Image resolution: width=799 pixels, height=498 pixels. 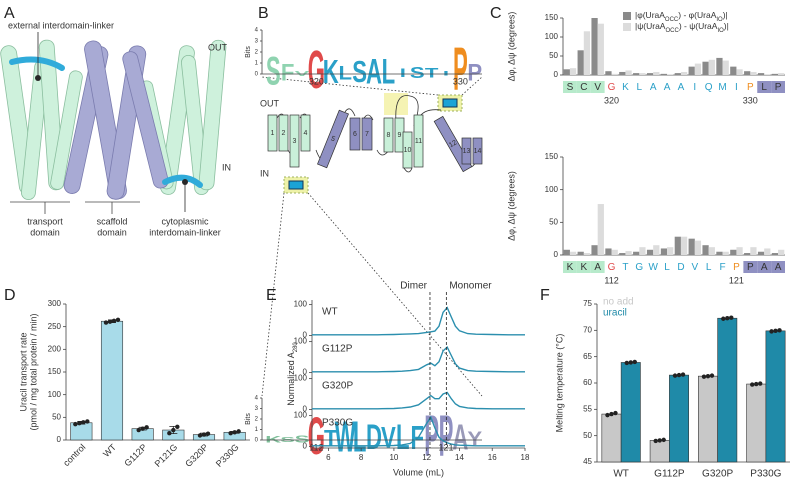 I want to click on x-tick-label: D, so click(x=680, y=267).